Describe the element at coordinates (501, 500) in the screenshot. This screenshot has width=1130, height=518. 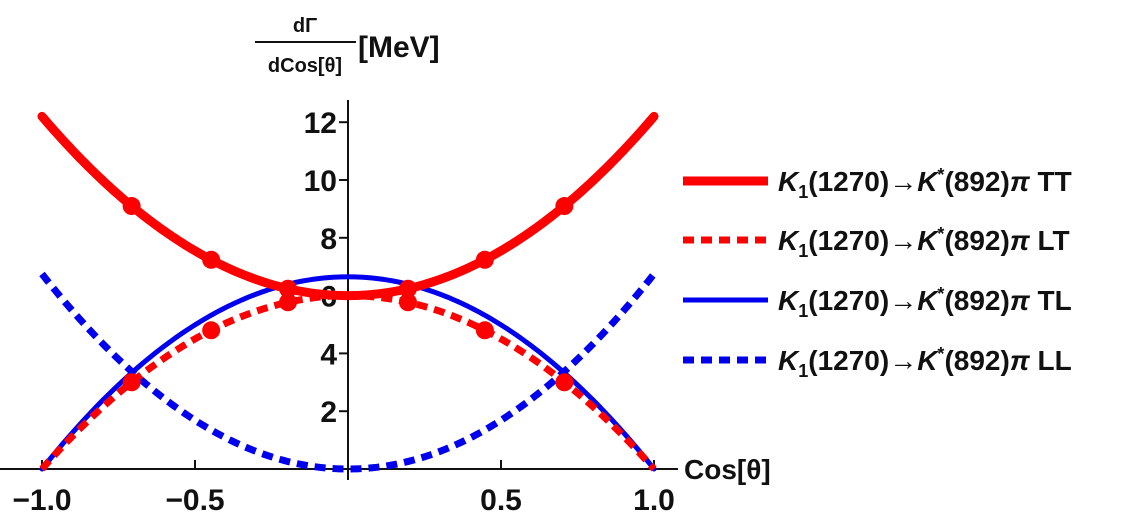
I see `x-tick-label-2: 0.5` at that location.